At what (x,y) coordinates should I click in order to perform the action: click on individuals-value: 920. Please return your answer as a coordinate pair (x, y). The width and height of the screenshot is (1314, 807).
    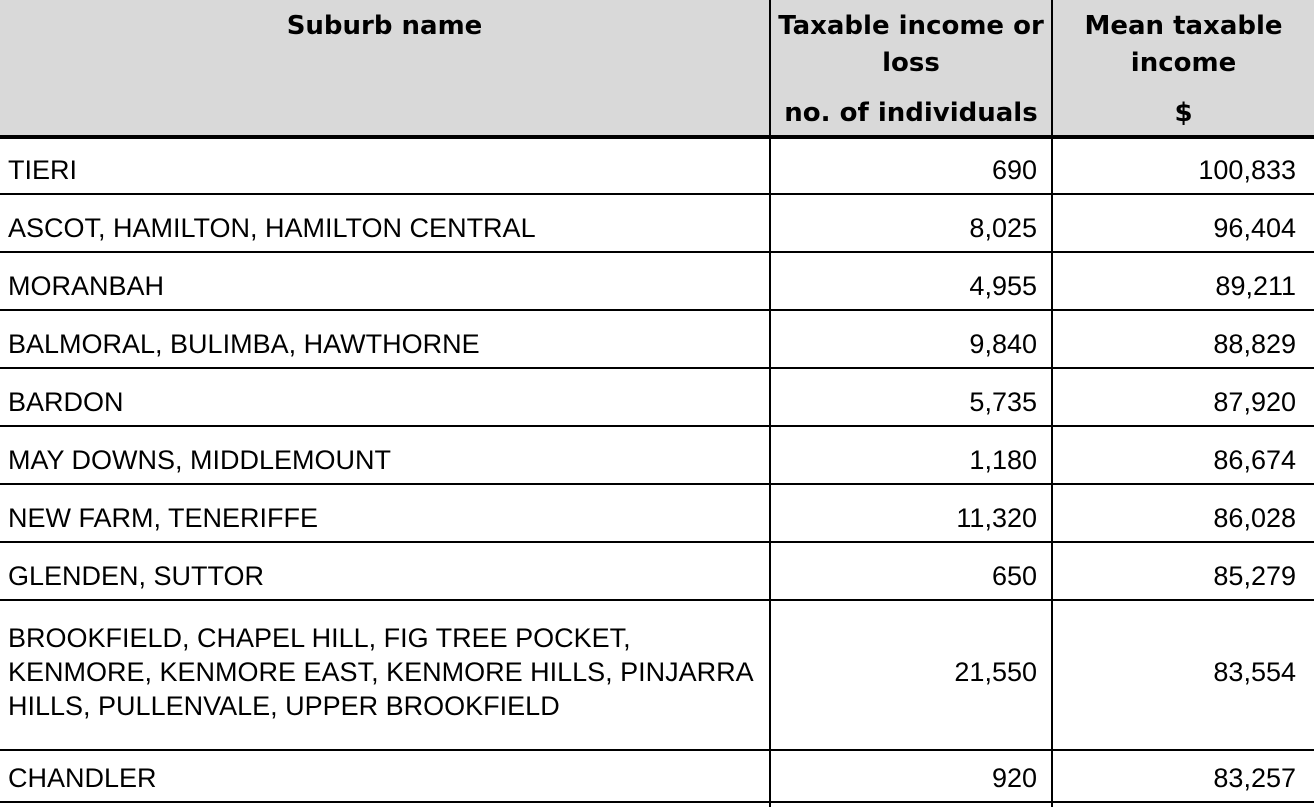
    Looking at the image, I should click on (1014, 778).